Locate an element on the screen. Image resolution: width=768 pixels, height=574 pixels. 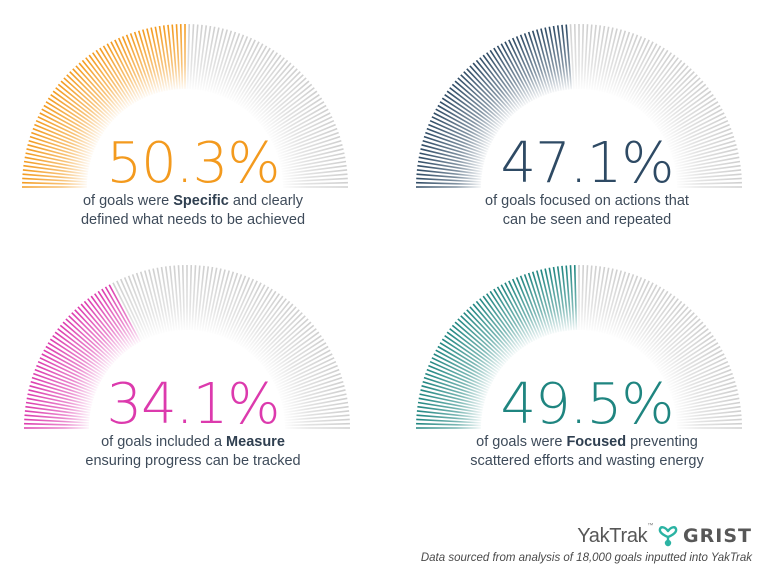
caption-line-2: can be seen and repeated is located at coordinates (587, 220).